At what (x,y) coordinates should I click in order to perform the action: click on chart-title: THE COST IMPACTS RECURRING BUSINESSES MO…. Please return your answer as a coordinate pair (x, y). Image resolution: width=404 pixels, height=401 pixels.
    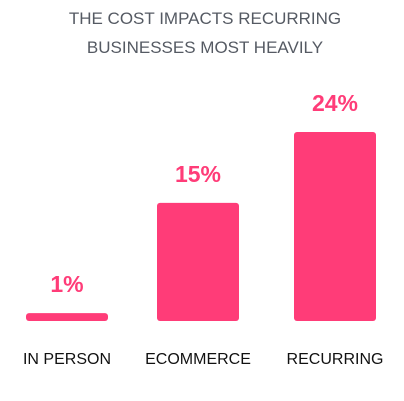
    Looking at the image, I should click on (205, 33).